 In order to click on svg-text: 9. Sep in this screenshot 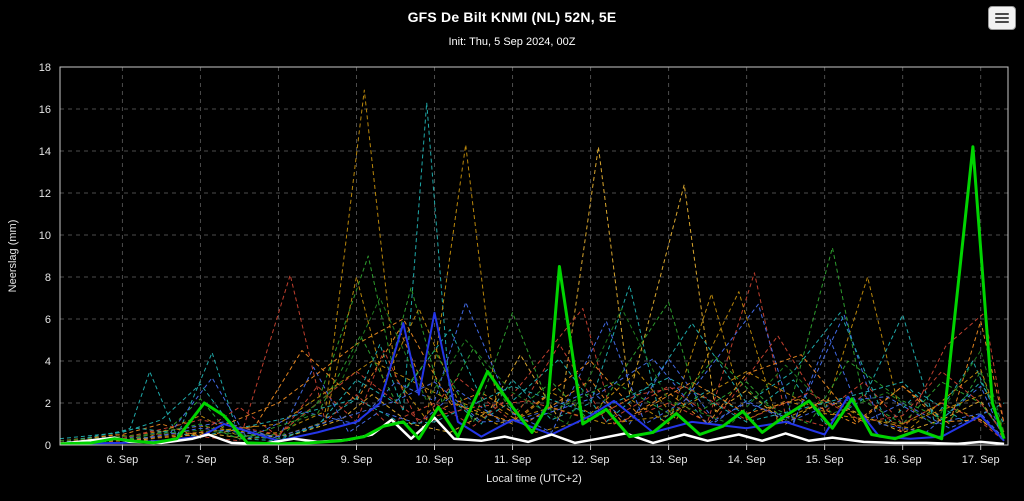, I will do `click(357, 460)`.